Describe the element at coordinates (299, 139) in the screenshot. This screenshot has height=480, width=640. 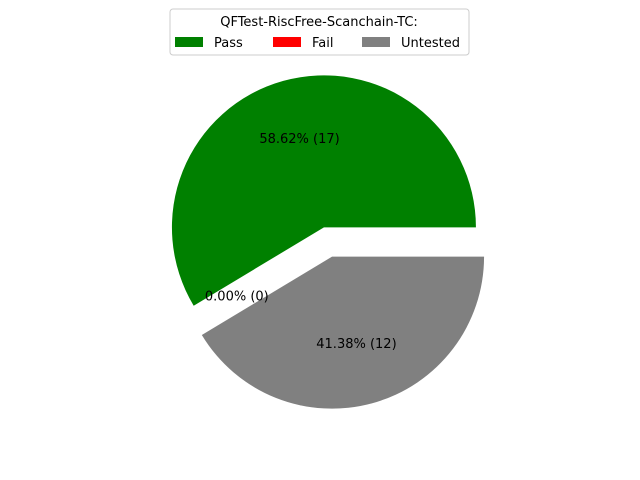
I see `slice-label-pass: 58.62% (17)` at that location.